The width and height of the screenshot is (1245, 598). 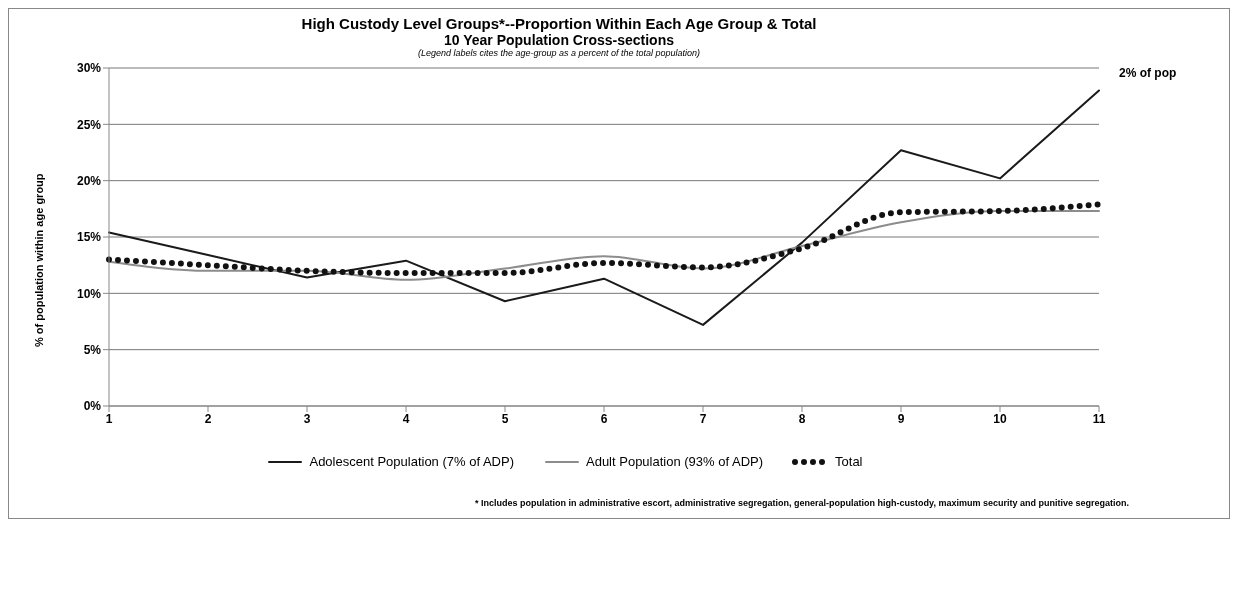 I want to click on legend-label: Adult Population (93% of ADP), so click(x=674, y=461).